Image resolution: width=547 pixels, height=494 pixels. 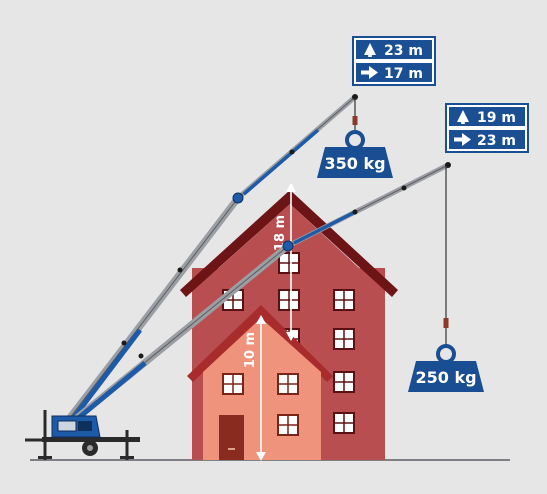 I want to click on small-house-gable, so click(x=262, y=349).